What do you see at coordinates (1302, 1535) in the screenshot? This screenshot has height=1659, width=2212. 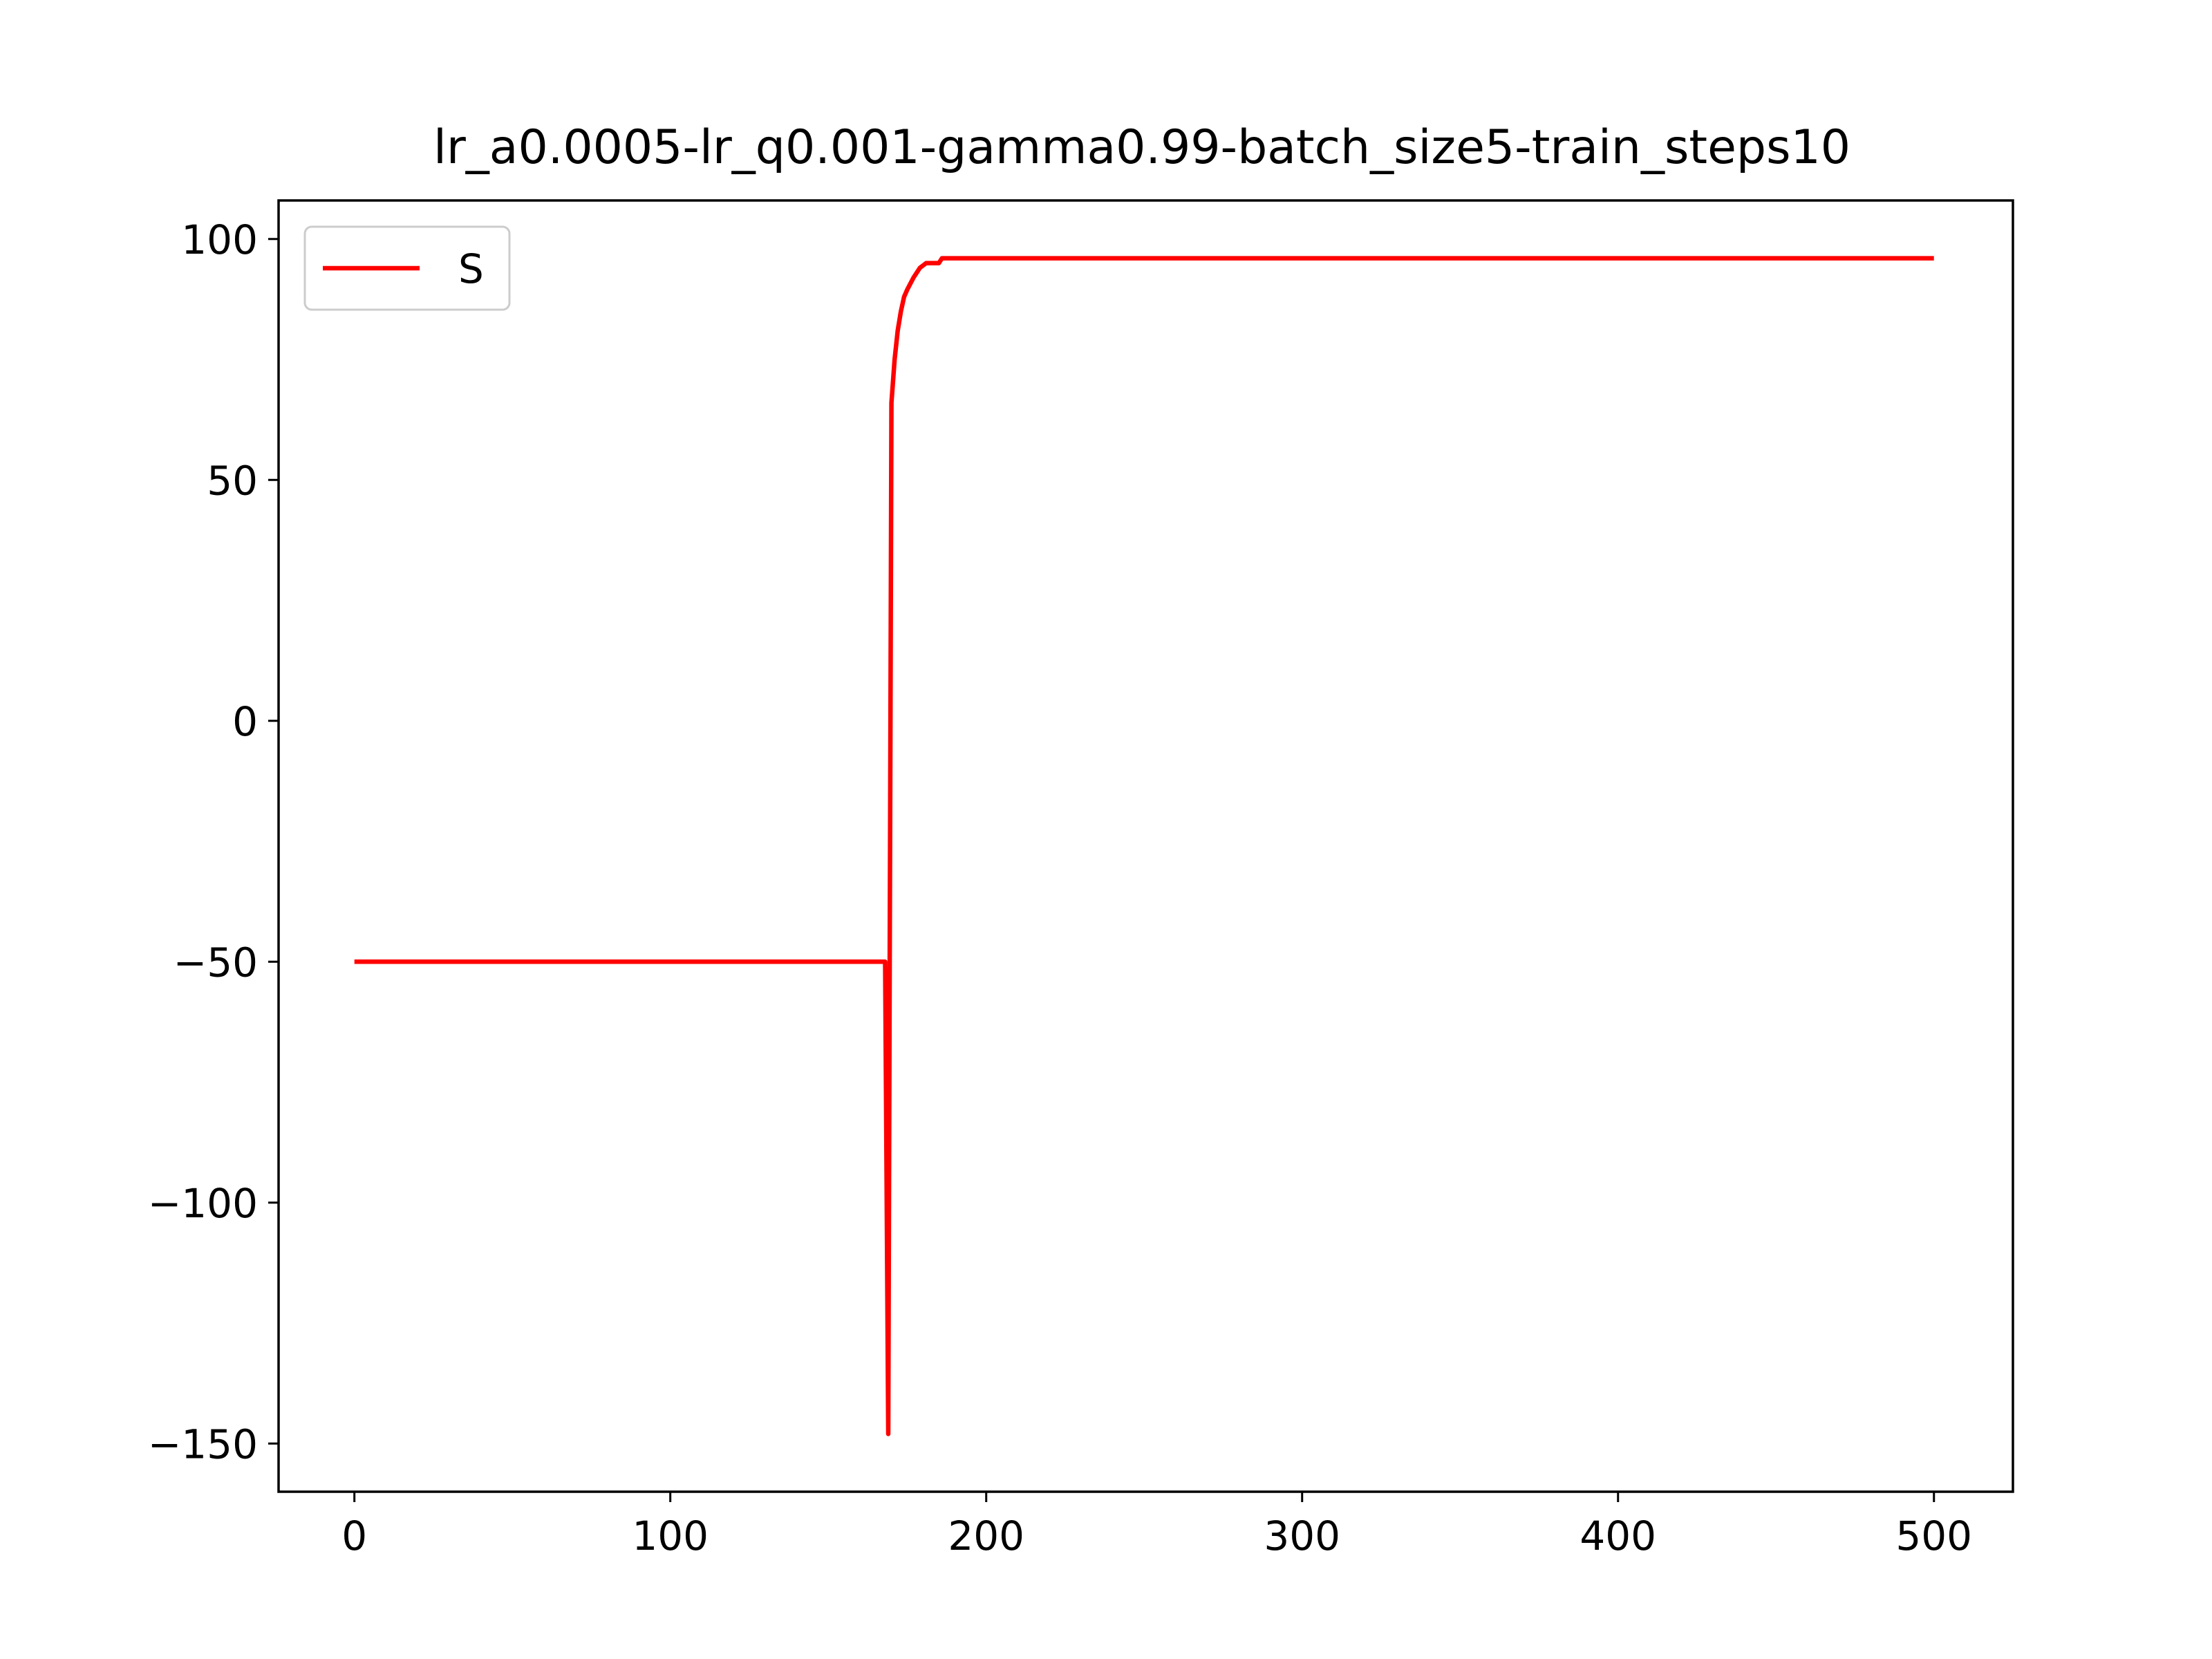 I see `x-tick-label: 300` at bounding box center [1302, 1535].